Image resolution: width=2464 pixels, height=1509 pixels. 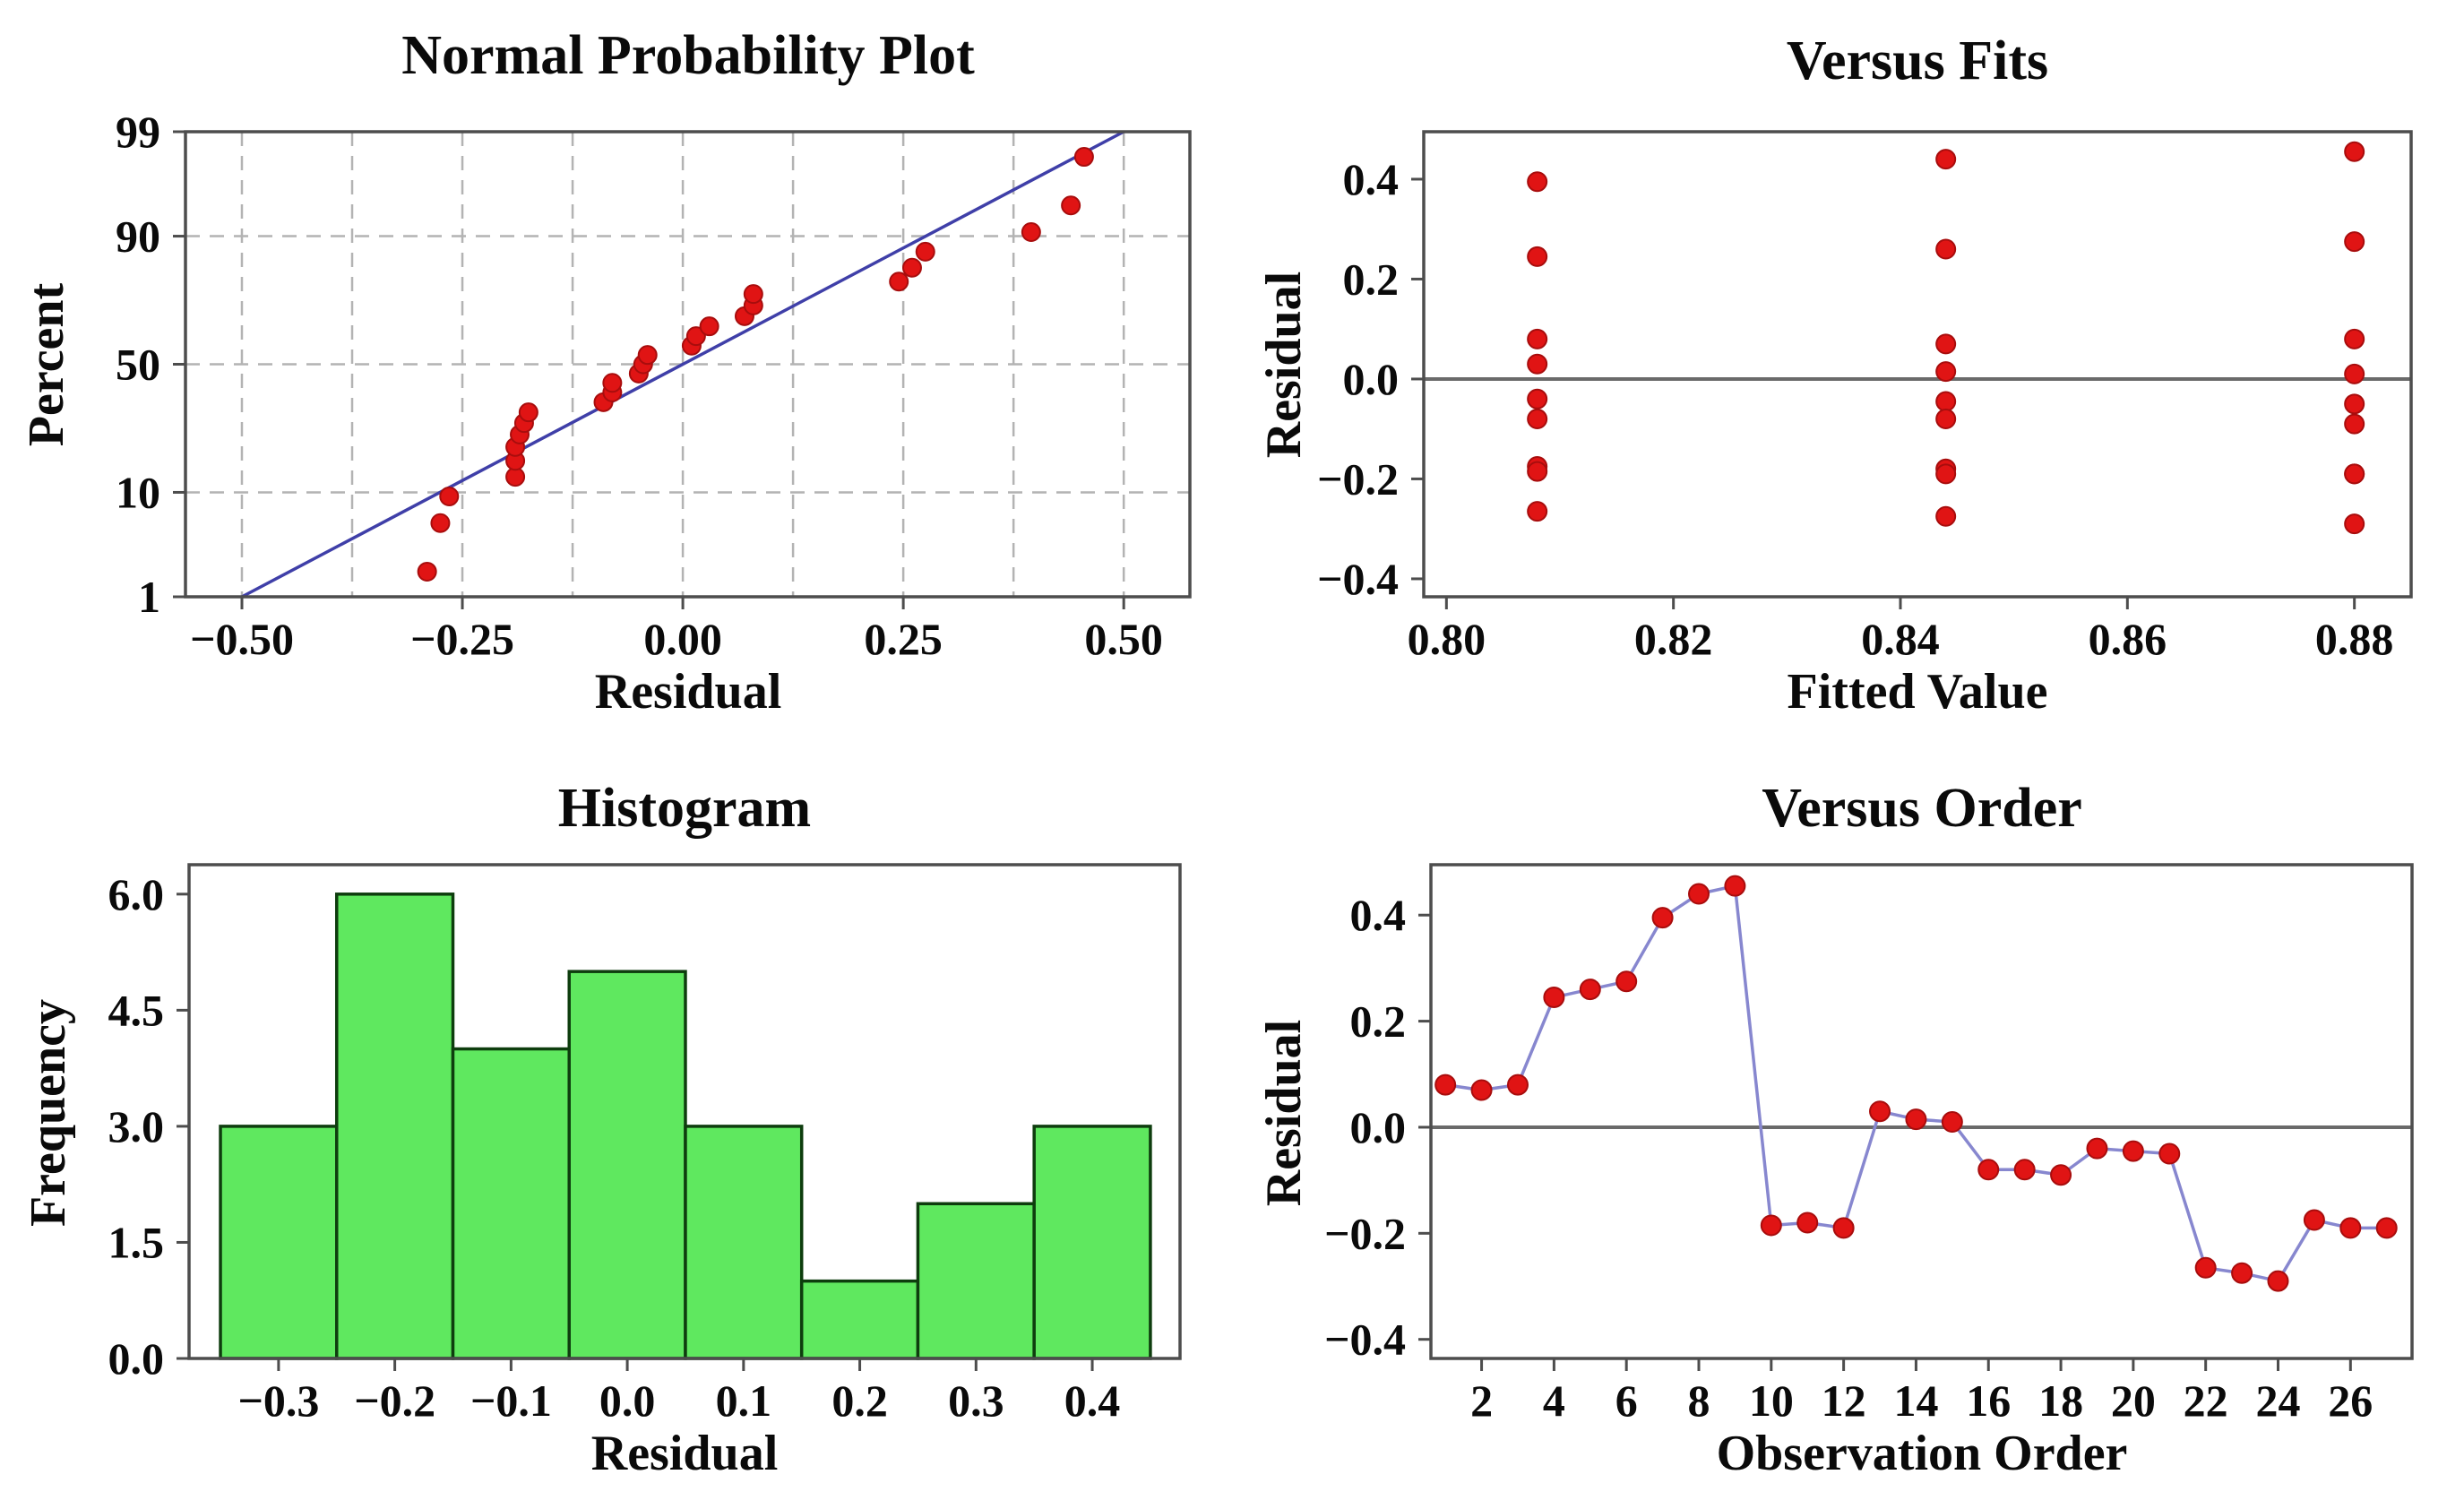 What do you see at coordinates (859, 1401) in the screenshot?
I see `x-tick-label: 0.2` at bounding box center [859, 1401].